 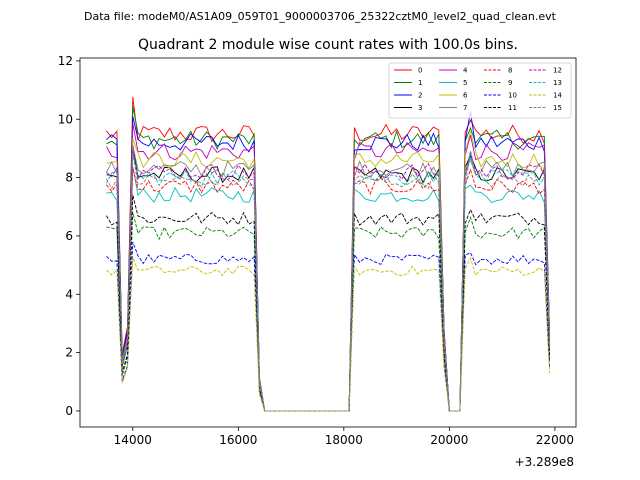 I want to click on y-tick-label: 4, so click(x=69, y=294).